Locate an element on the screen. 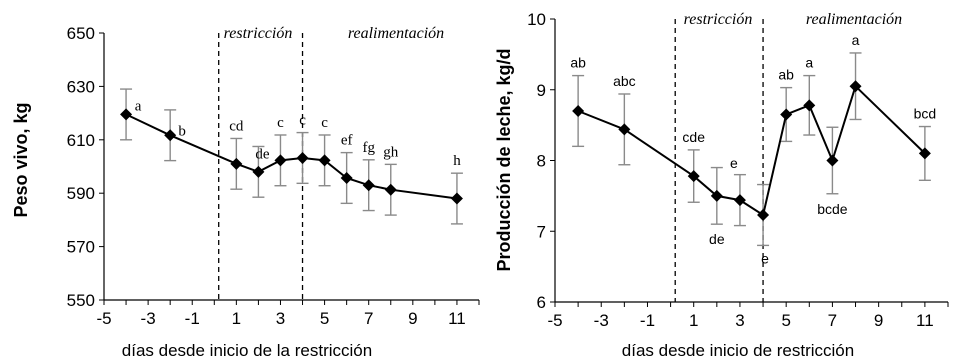 This screenshot has height=360, width=954. y-tick-label: 630 is located at coordinates (81, 86).